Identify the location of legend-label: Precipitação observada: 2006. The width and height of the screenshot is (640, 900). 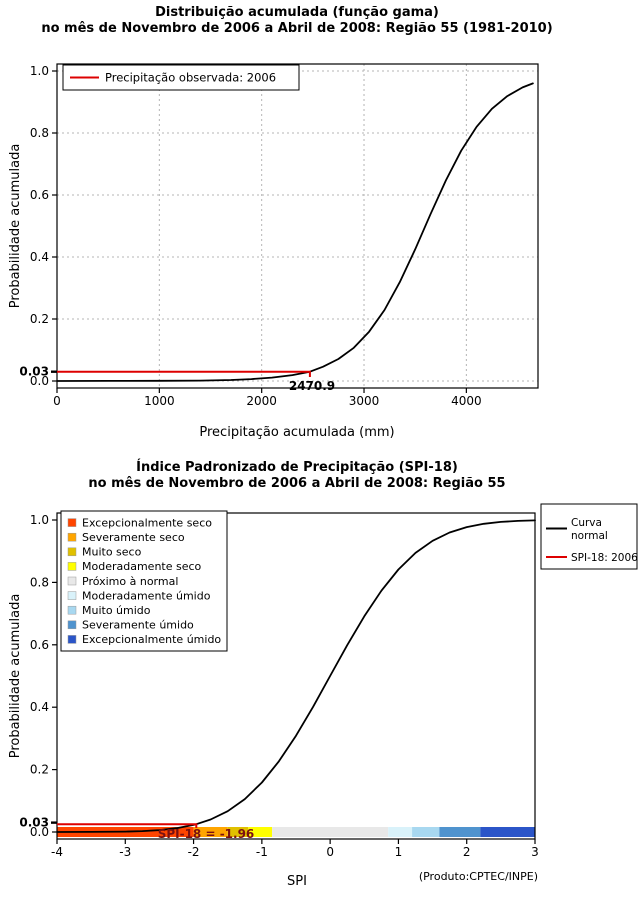
(190, 78).